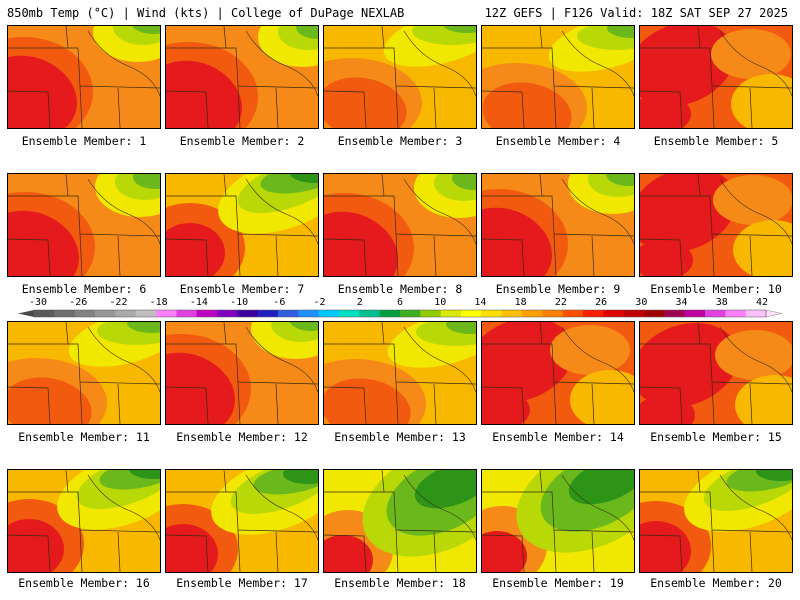 Image resolution: width=800 pixels, height=600 pixels. Describe the element at coordinates (558, 289) in the screenshot. I see `ensemble-member-label: Ensemble Member: 9` at that location.